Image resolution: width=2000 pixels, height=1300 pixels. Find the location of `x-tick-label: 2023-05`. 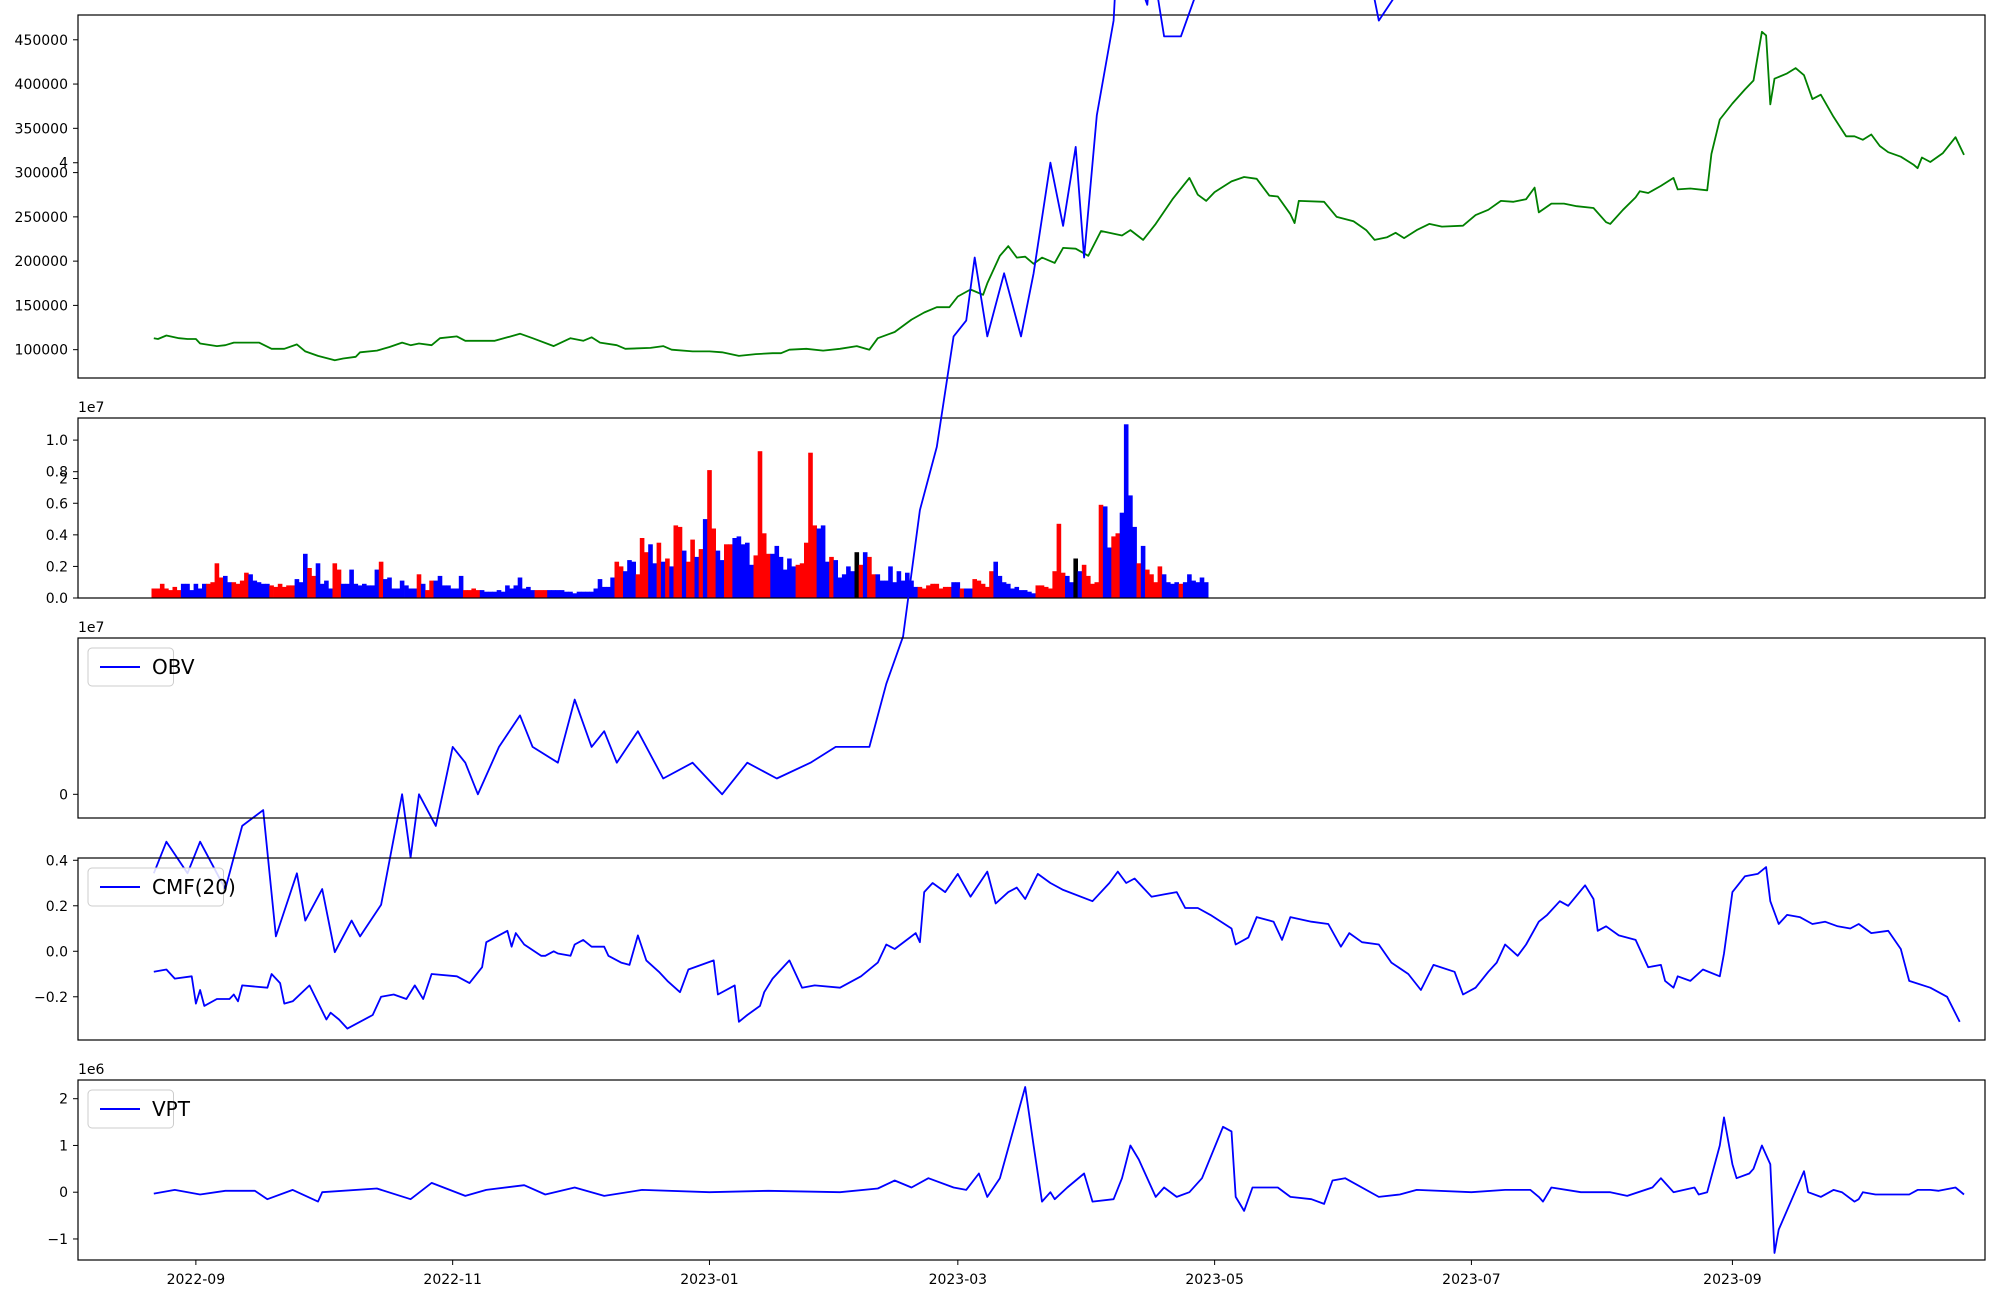

x-tick-label: 2023-05 is located at coordinates (1214, 1280).